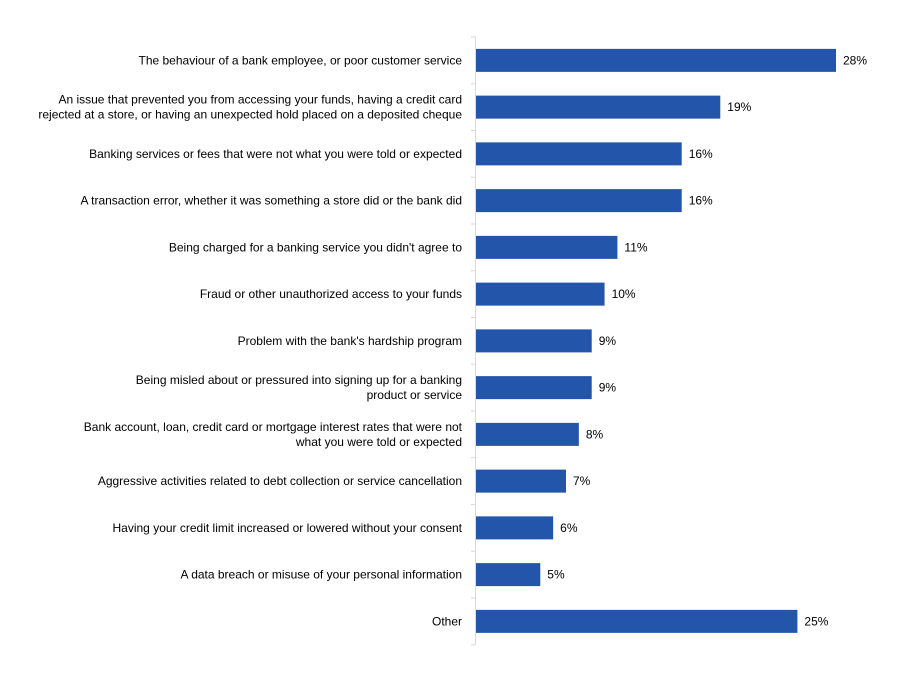 This screenshot has height=675, width=900. Describe the element at coordinates (855, 60) in the screenshot. I see `data-label: 28%` at that location.